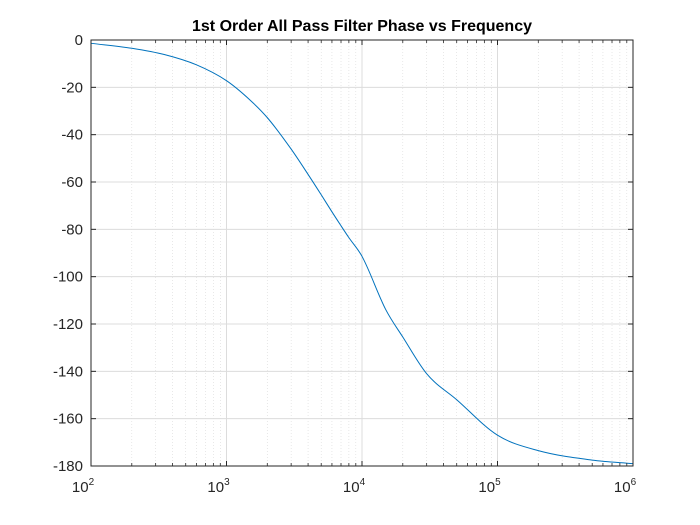 Image resolution: width=700 pixels, height=525 pixels. I want to click on y-tick-label: -140, so click(68, 371).